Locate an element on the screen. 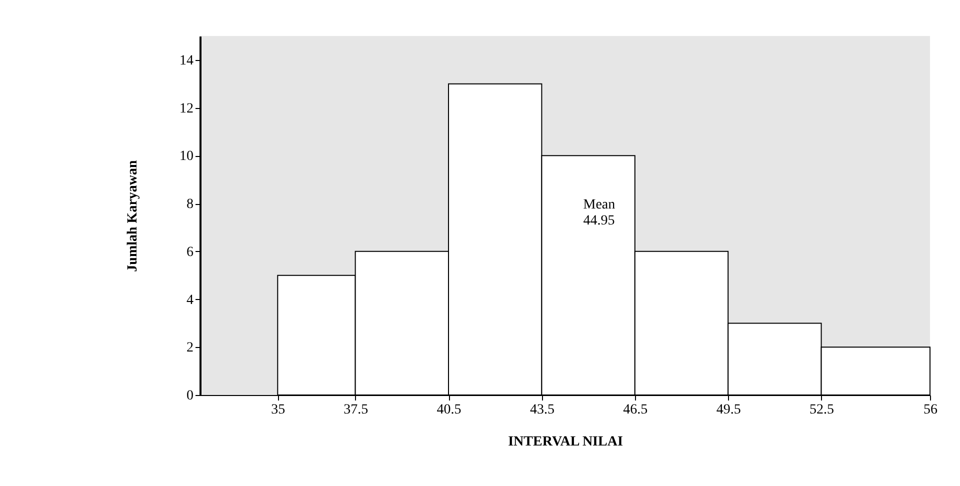  x-tick-label: 49.5 is located at coordinates (728, 410).